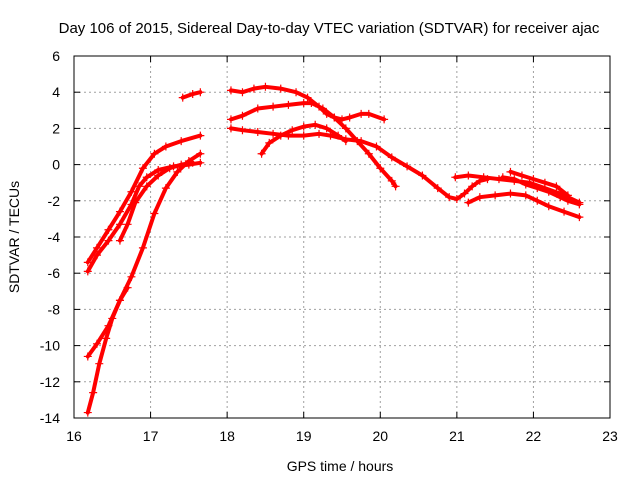 Image resolution: width=640 pixels, height=480 pixels. I want to click on y-tick-label: 4, so click(56, 92).